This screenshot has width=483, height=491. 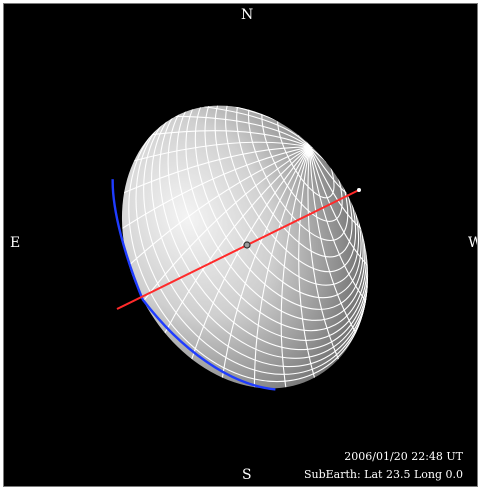 I want to click on subearth-coordinates: SubEarth: Lat 23.5 Long 0.0, so click(x=383, y=474).